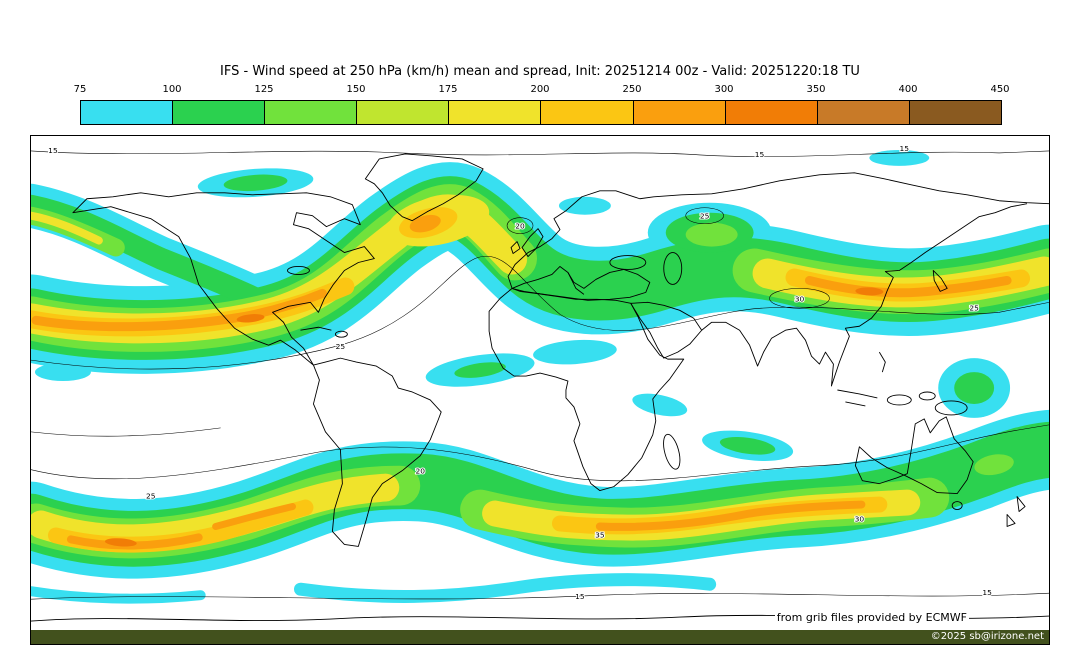 The width and height of the screenshot is (1080, 658). What do you see at coordinates (80, 89) in the screenshot?
I see `colorbar-tick-75: 75` at bounding box center [80, 89].